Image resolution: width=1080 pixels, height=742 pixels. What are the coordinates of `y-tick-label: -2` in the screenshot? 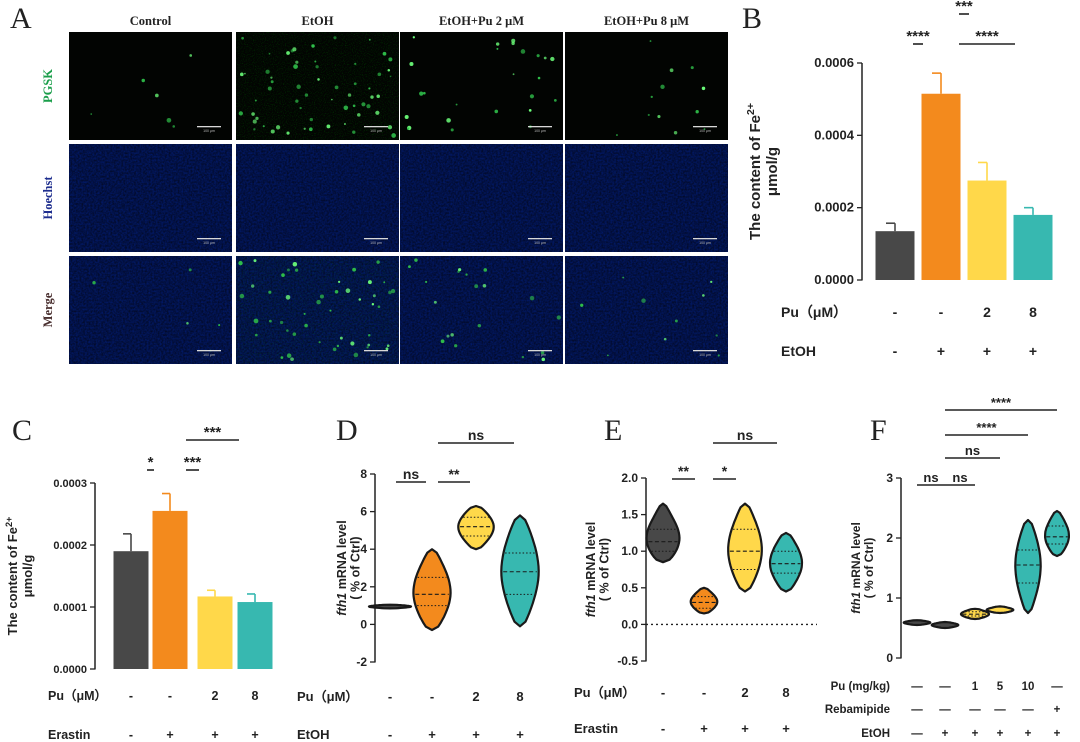 It's located at (361, 662).